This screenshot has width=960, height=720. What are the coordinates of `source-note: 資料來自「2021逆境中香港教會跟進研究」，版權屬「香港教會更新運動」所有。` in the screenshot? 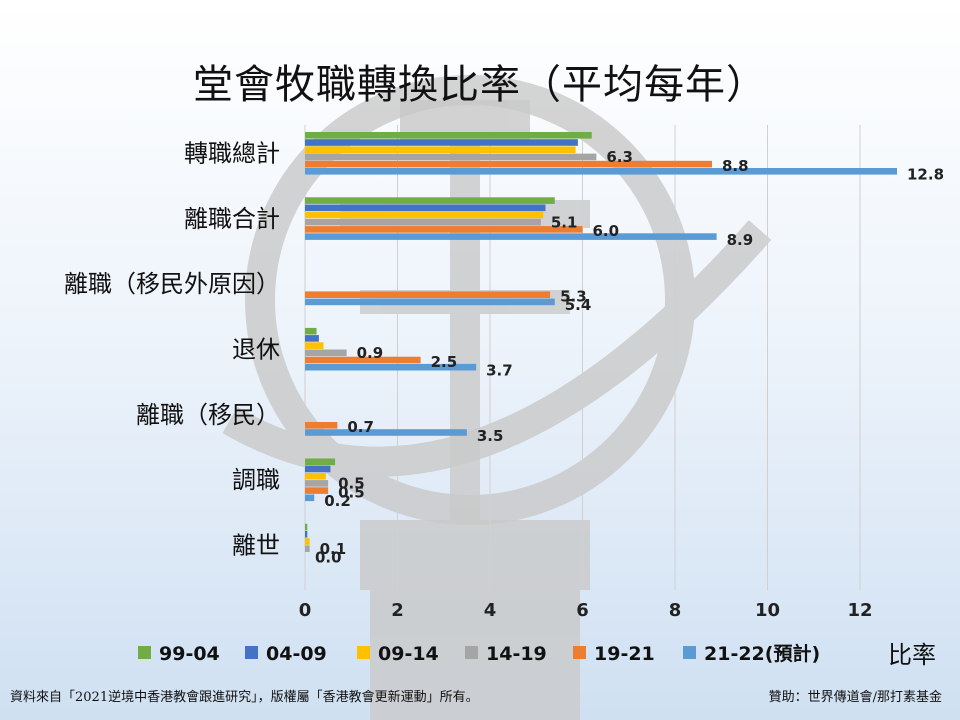 It's located at (244, 697).